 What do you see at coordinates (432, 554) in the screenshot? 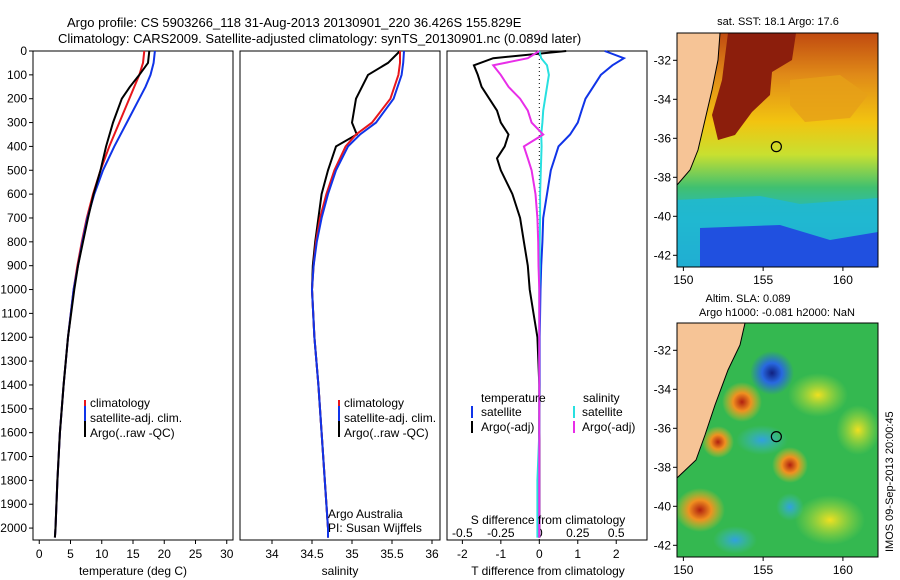
I see `x-tick-label: 36` at bounding box center [432, 554].